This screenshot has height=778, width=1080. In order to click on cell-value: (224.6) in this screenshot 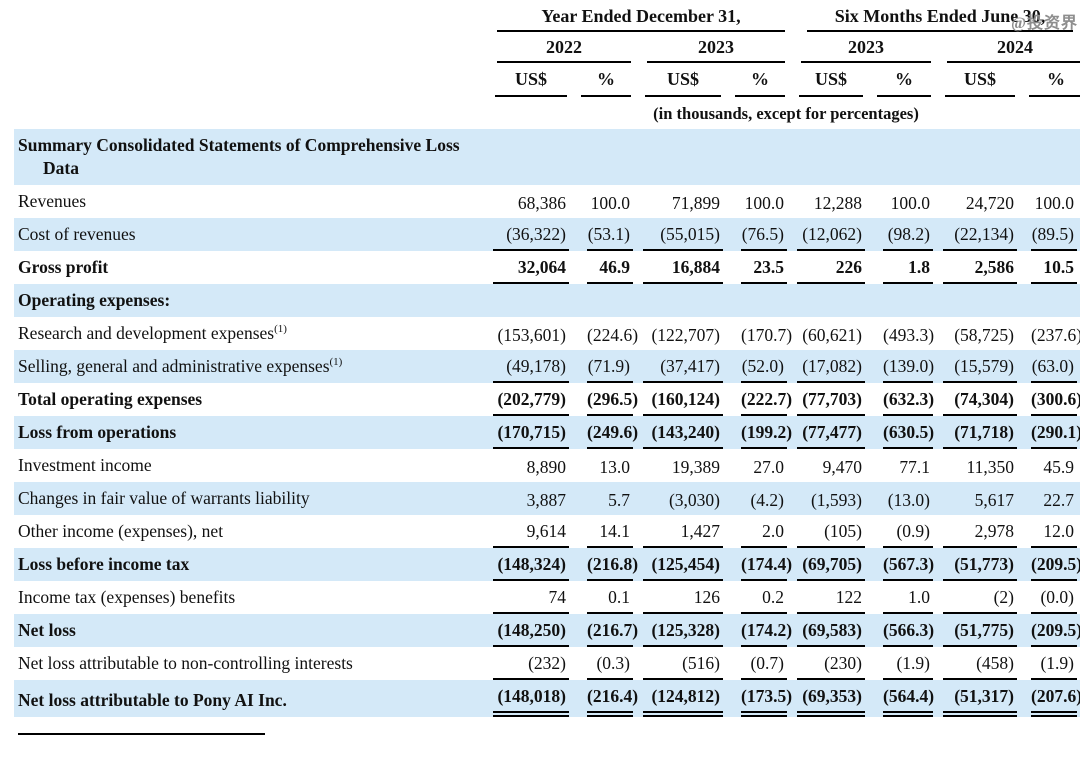, I will do `click(613, 335)`.